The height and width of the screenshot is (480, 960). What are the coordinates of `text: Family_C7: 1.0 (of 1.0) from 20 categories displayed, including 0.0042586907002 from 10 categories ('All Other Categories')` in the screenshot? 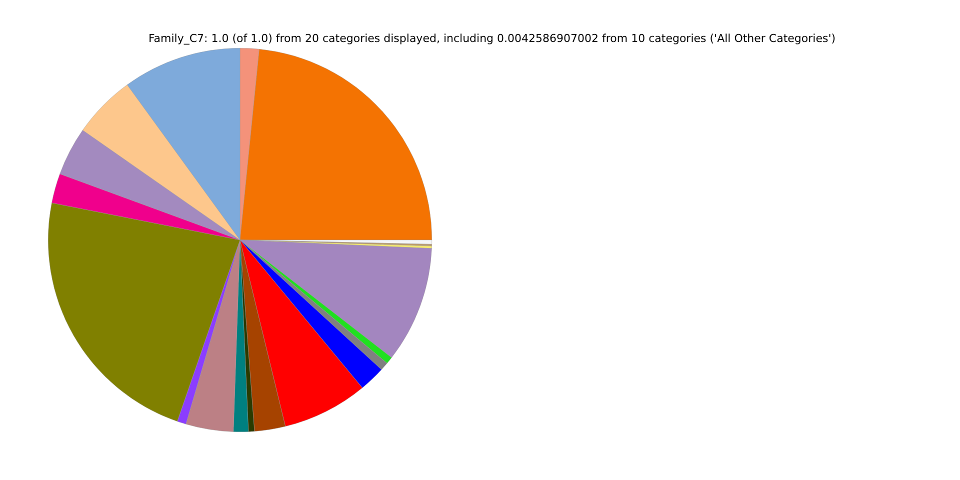 It's located at (492, 38).